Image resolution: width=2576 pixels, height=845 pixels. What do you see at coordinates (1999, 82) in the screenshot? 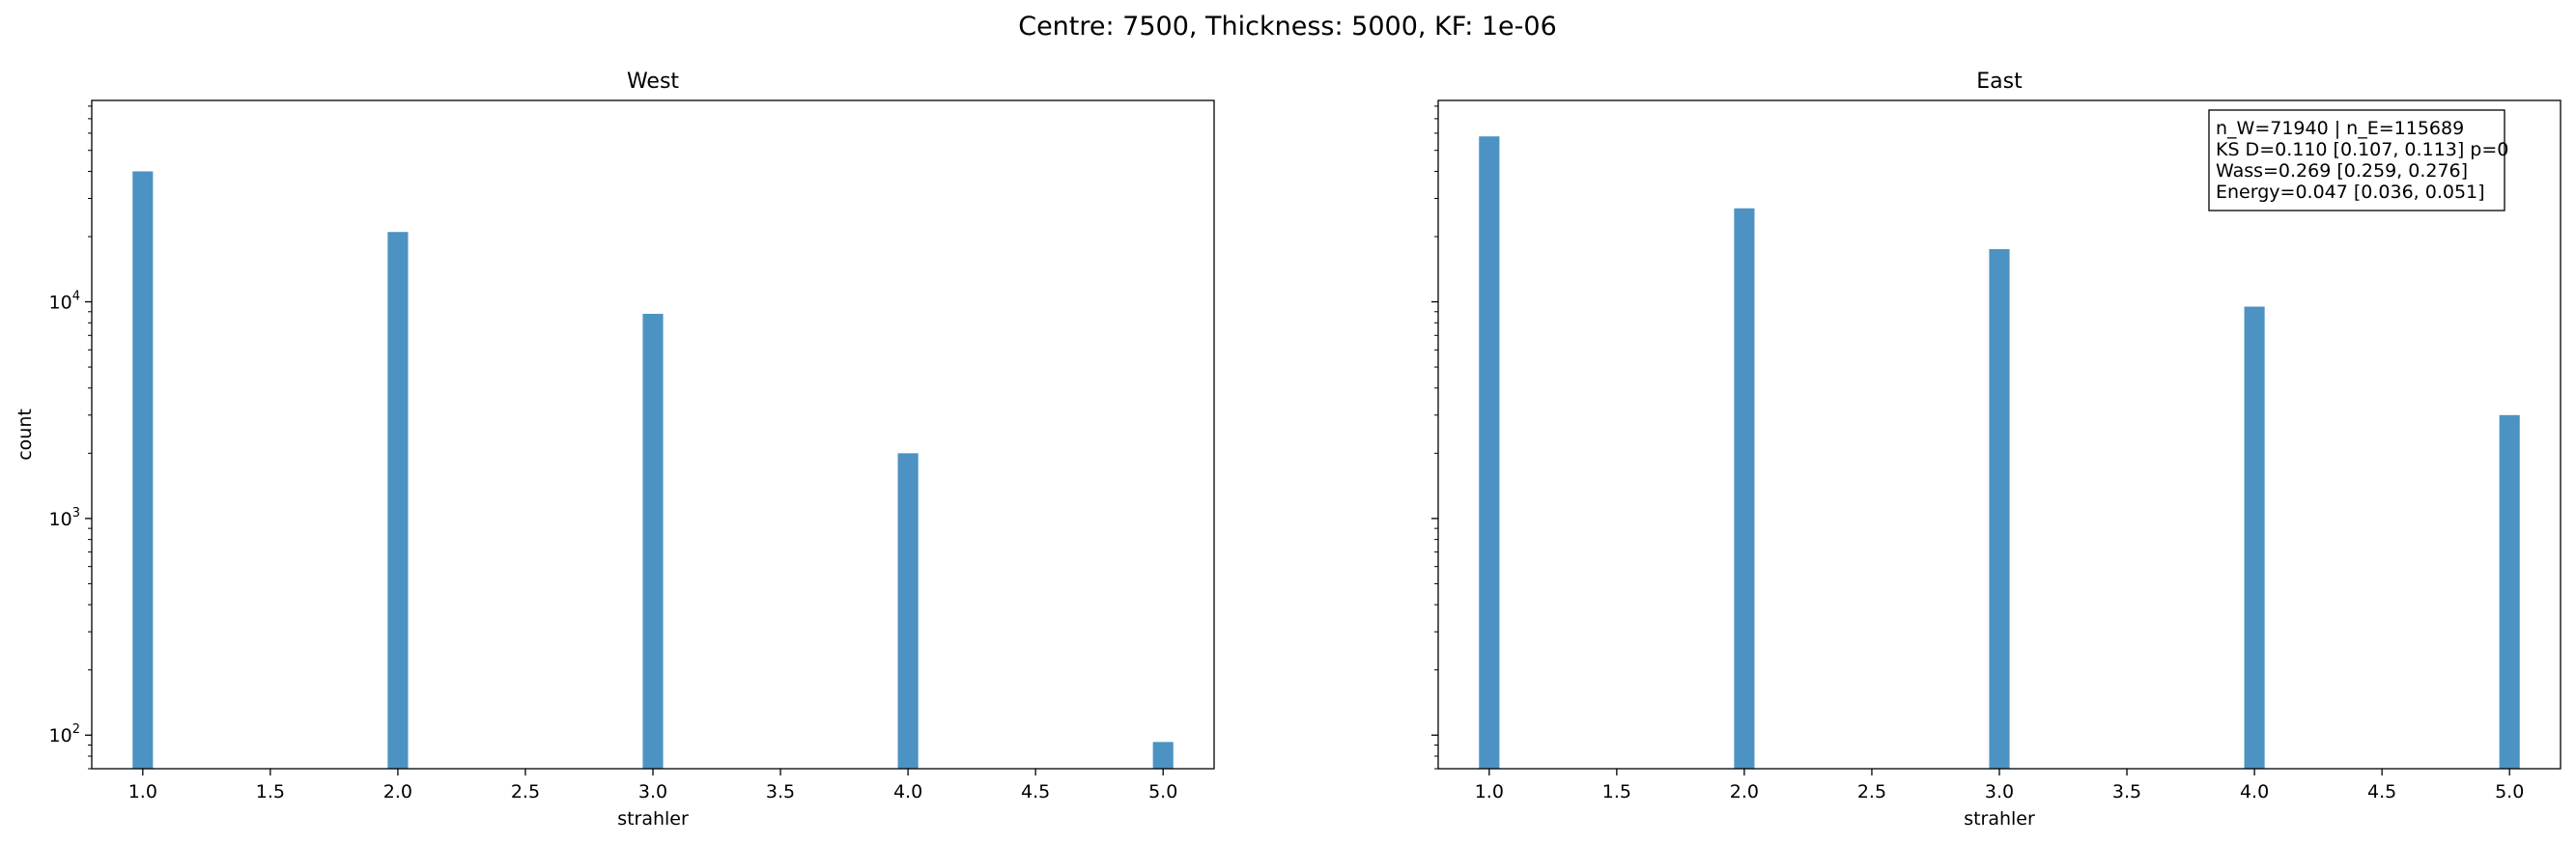
I see `east-panel-title: East` at bounding box center [1999, 82].